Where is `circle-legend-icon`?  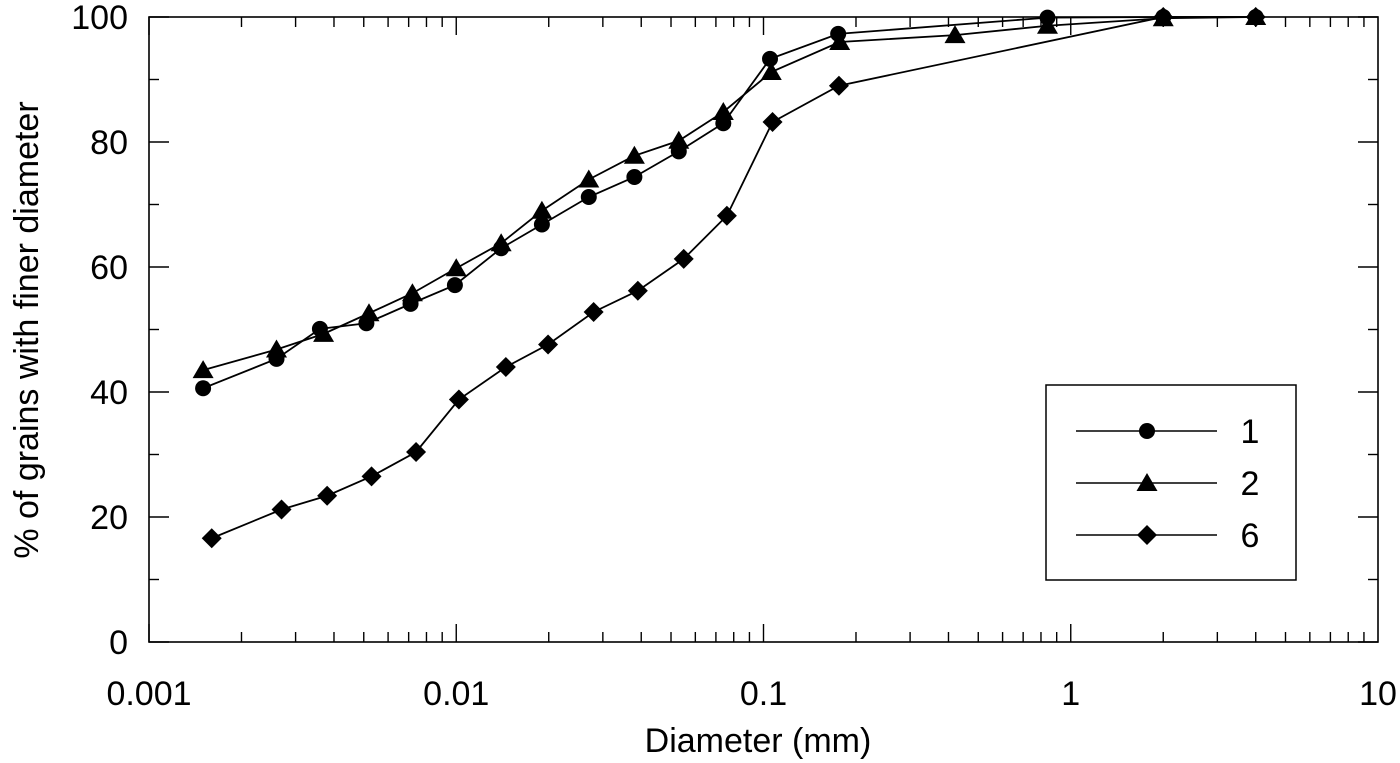
circle-legend-icon is located at coordinates (1147, 431).